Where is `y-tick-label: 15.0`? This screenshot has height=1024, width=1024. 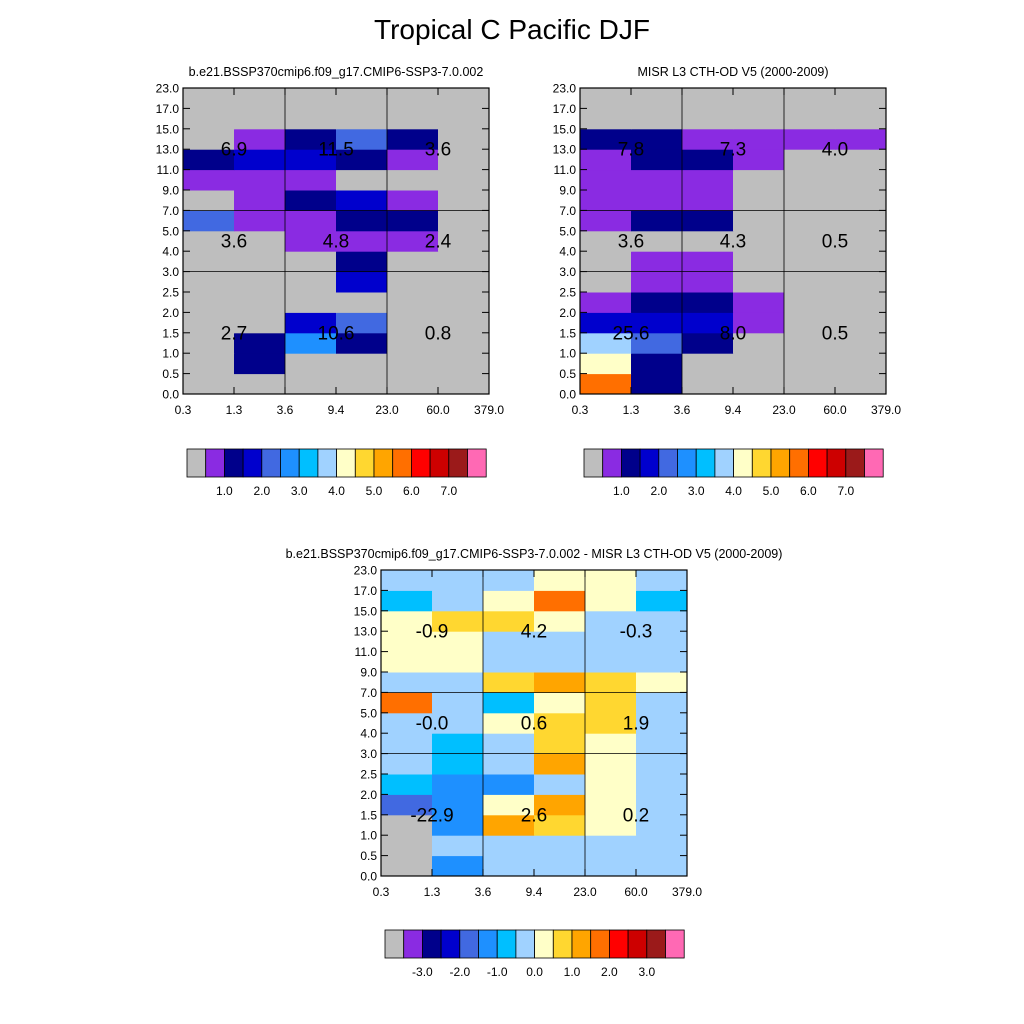
y-tick-label: 15.0 is located at coordinates (168, 129).